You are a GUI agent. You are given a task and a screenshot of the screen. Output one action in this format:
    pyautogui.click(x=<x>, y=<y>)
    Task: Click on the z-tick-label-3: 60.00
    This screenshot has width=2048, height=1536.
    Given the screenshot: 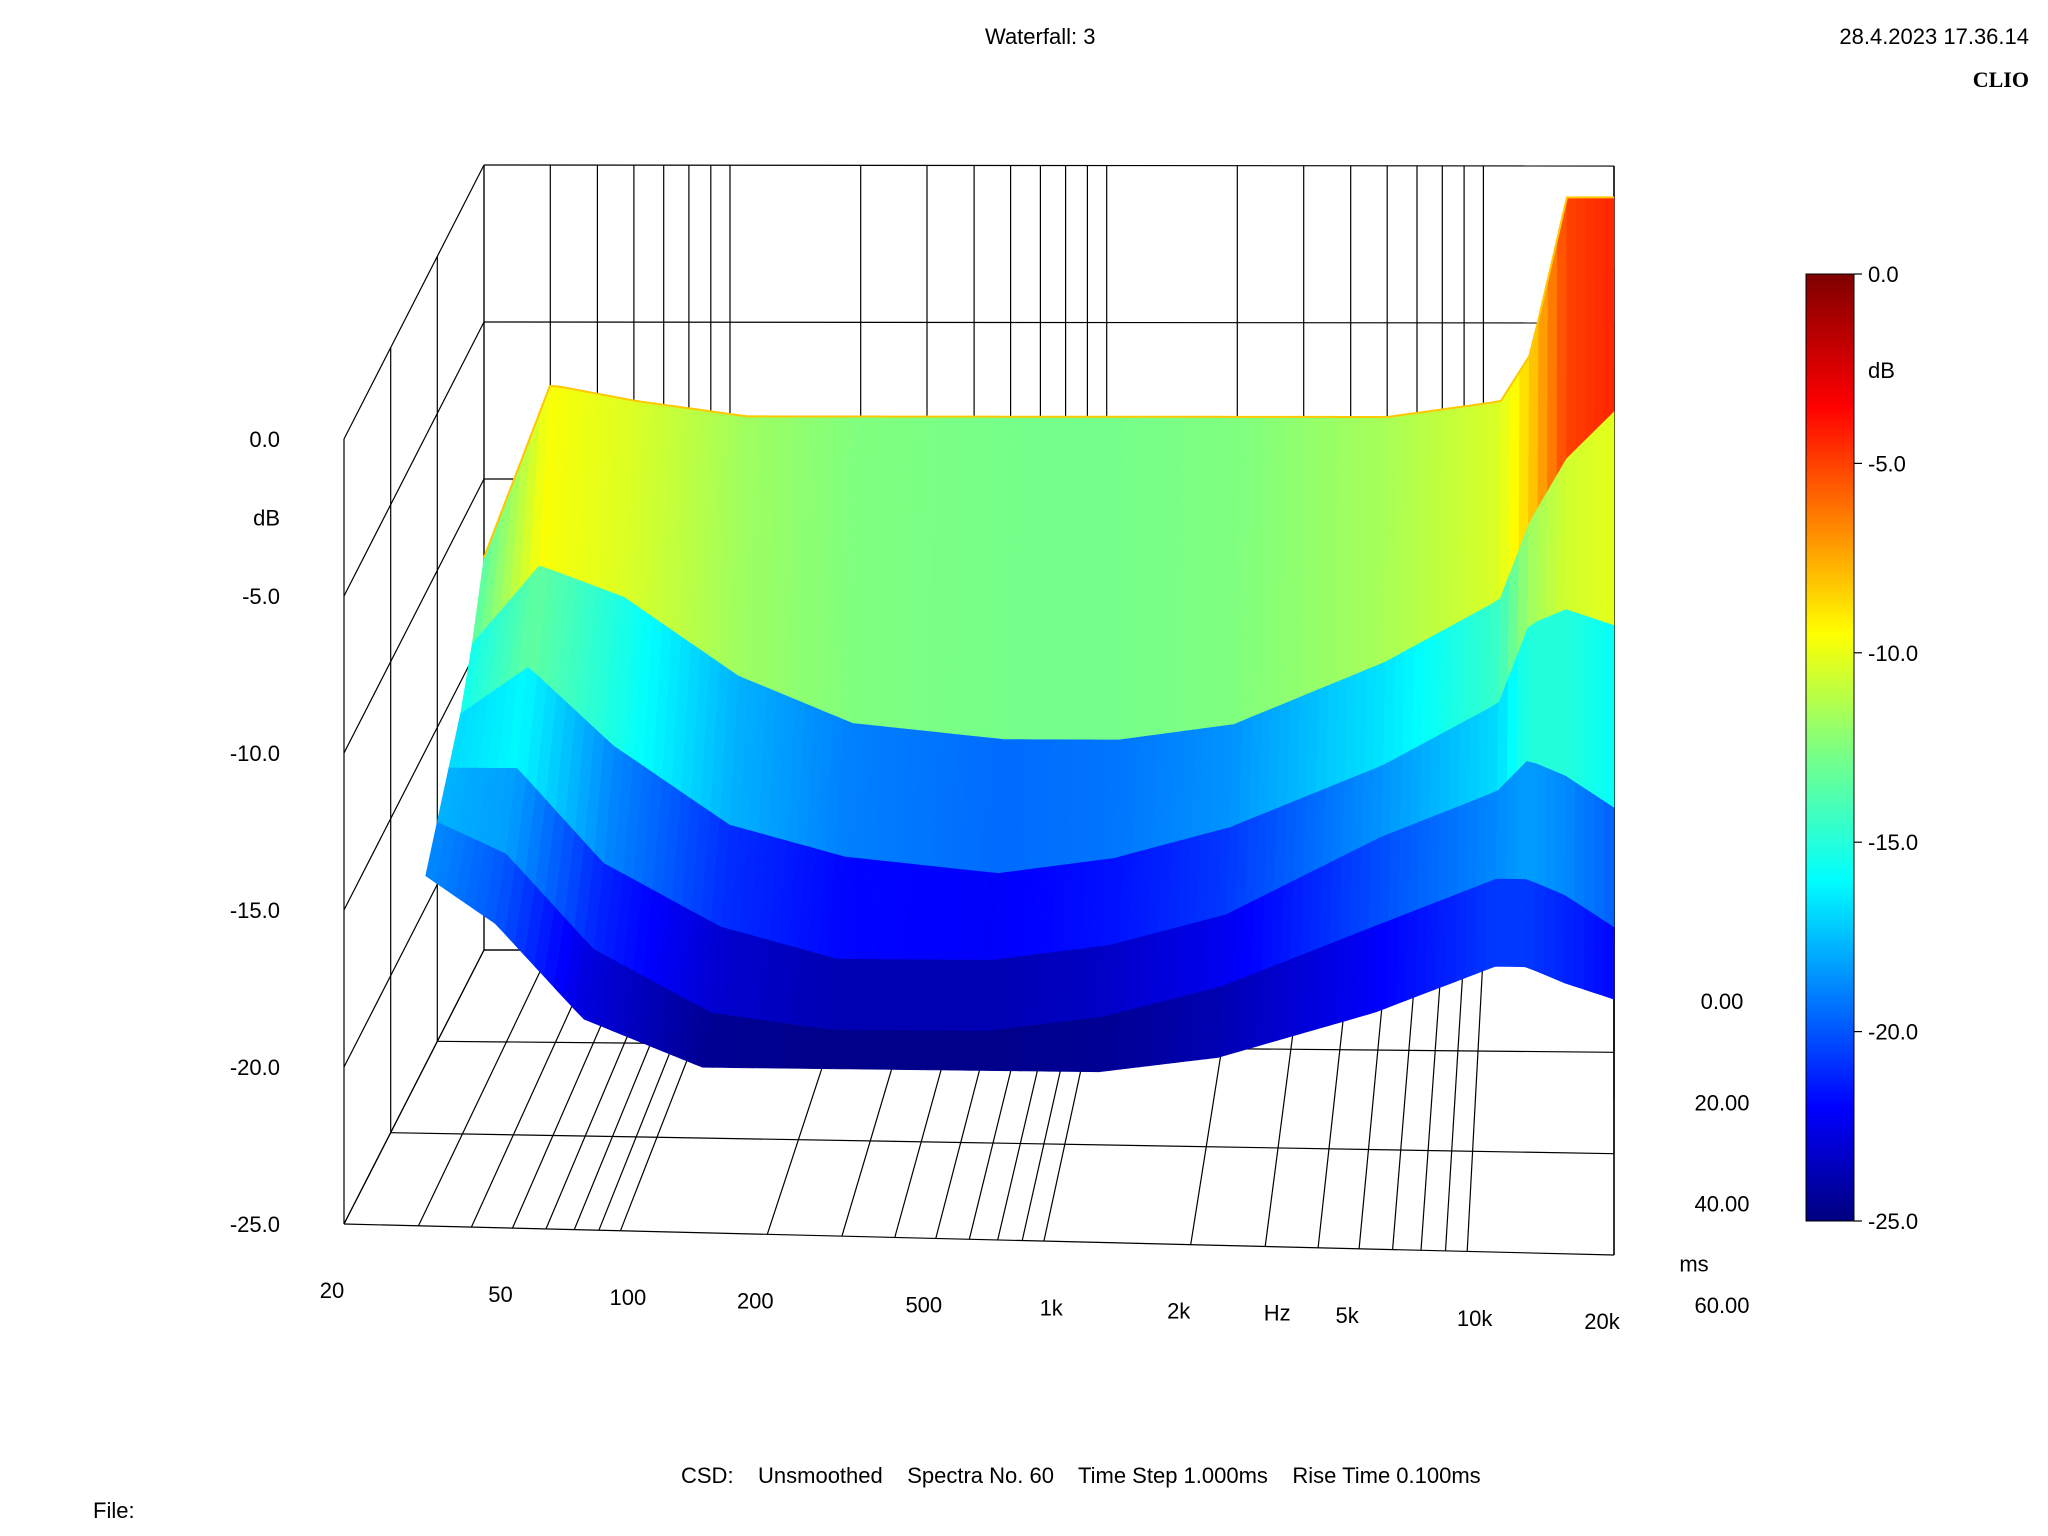 What is the action you would take?
    pyautogui.click(x=1721, y=1305)
    